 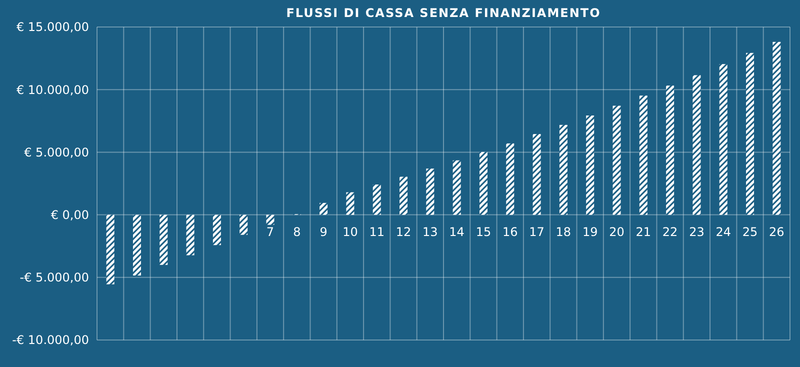 I want to click on y-tick-label: € 5.000,00, so click(x=56, y=152).